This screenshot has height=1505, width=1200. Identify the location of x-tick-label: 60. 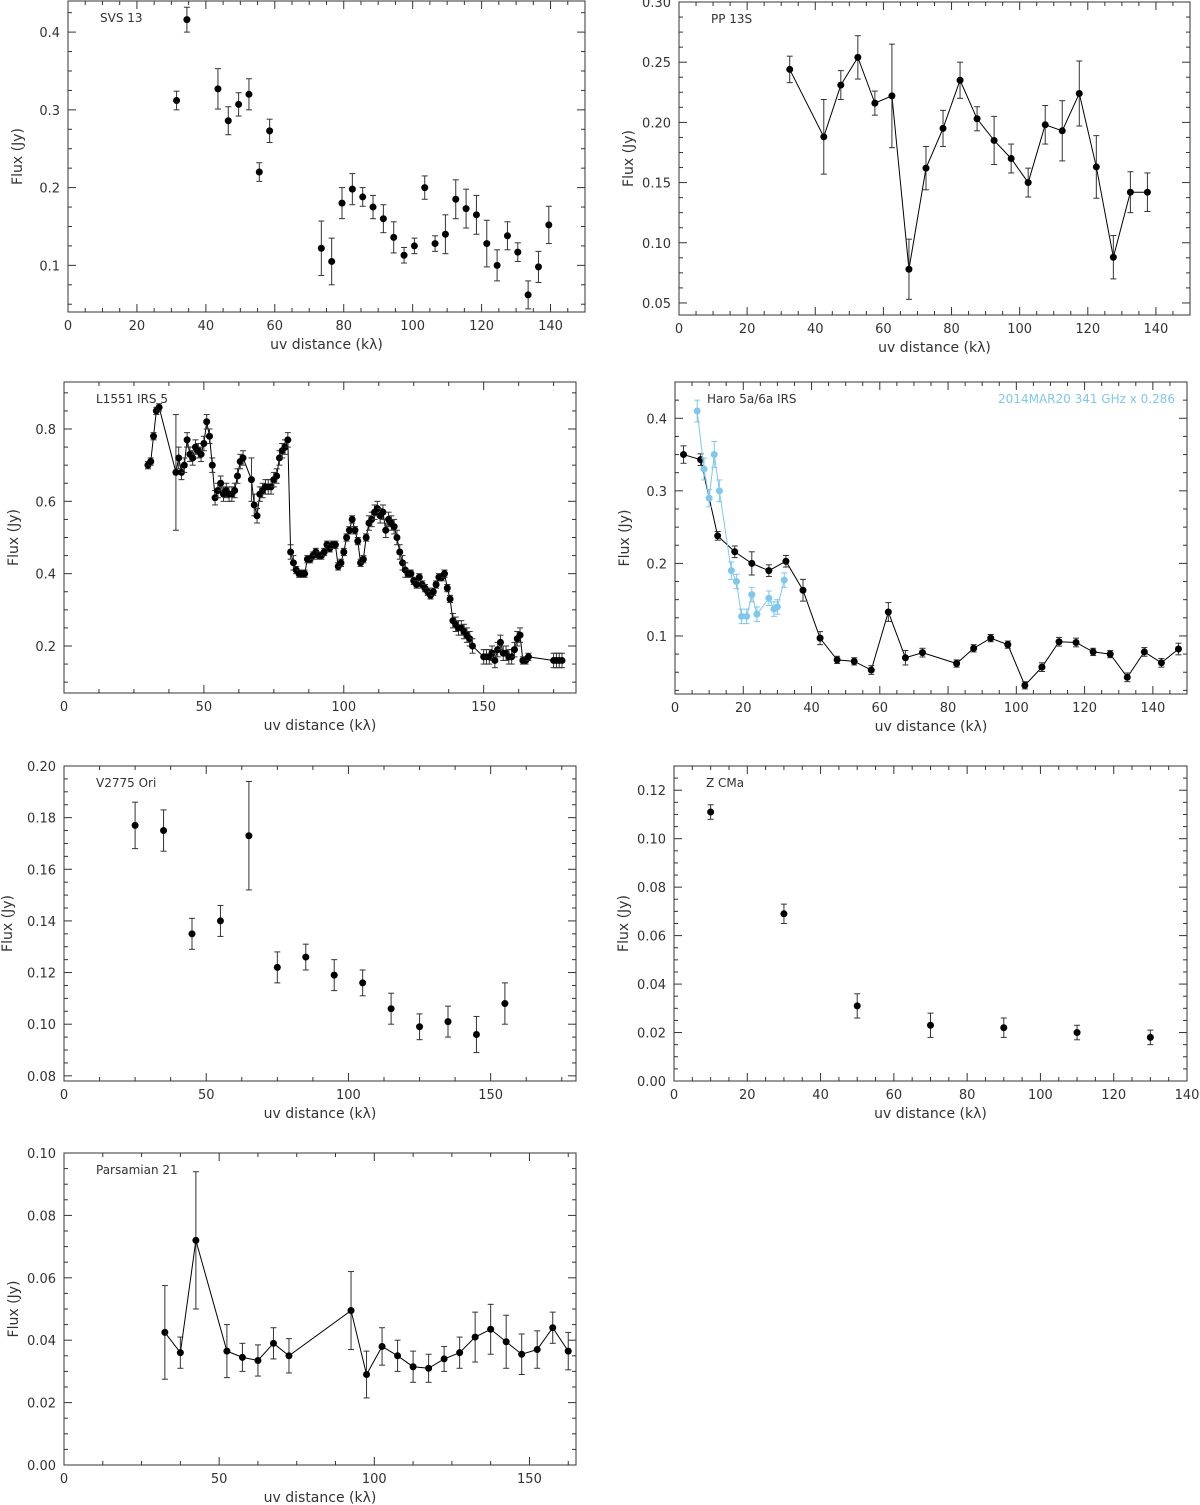
(880, 708).